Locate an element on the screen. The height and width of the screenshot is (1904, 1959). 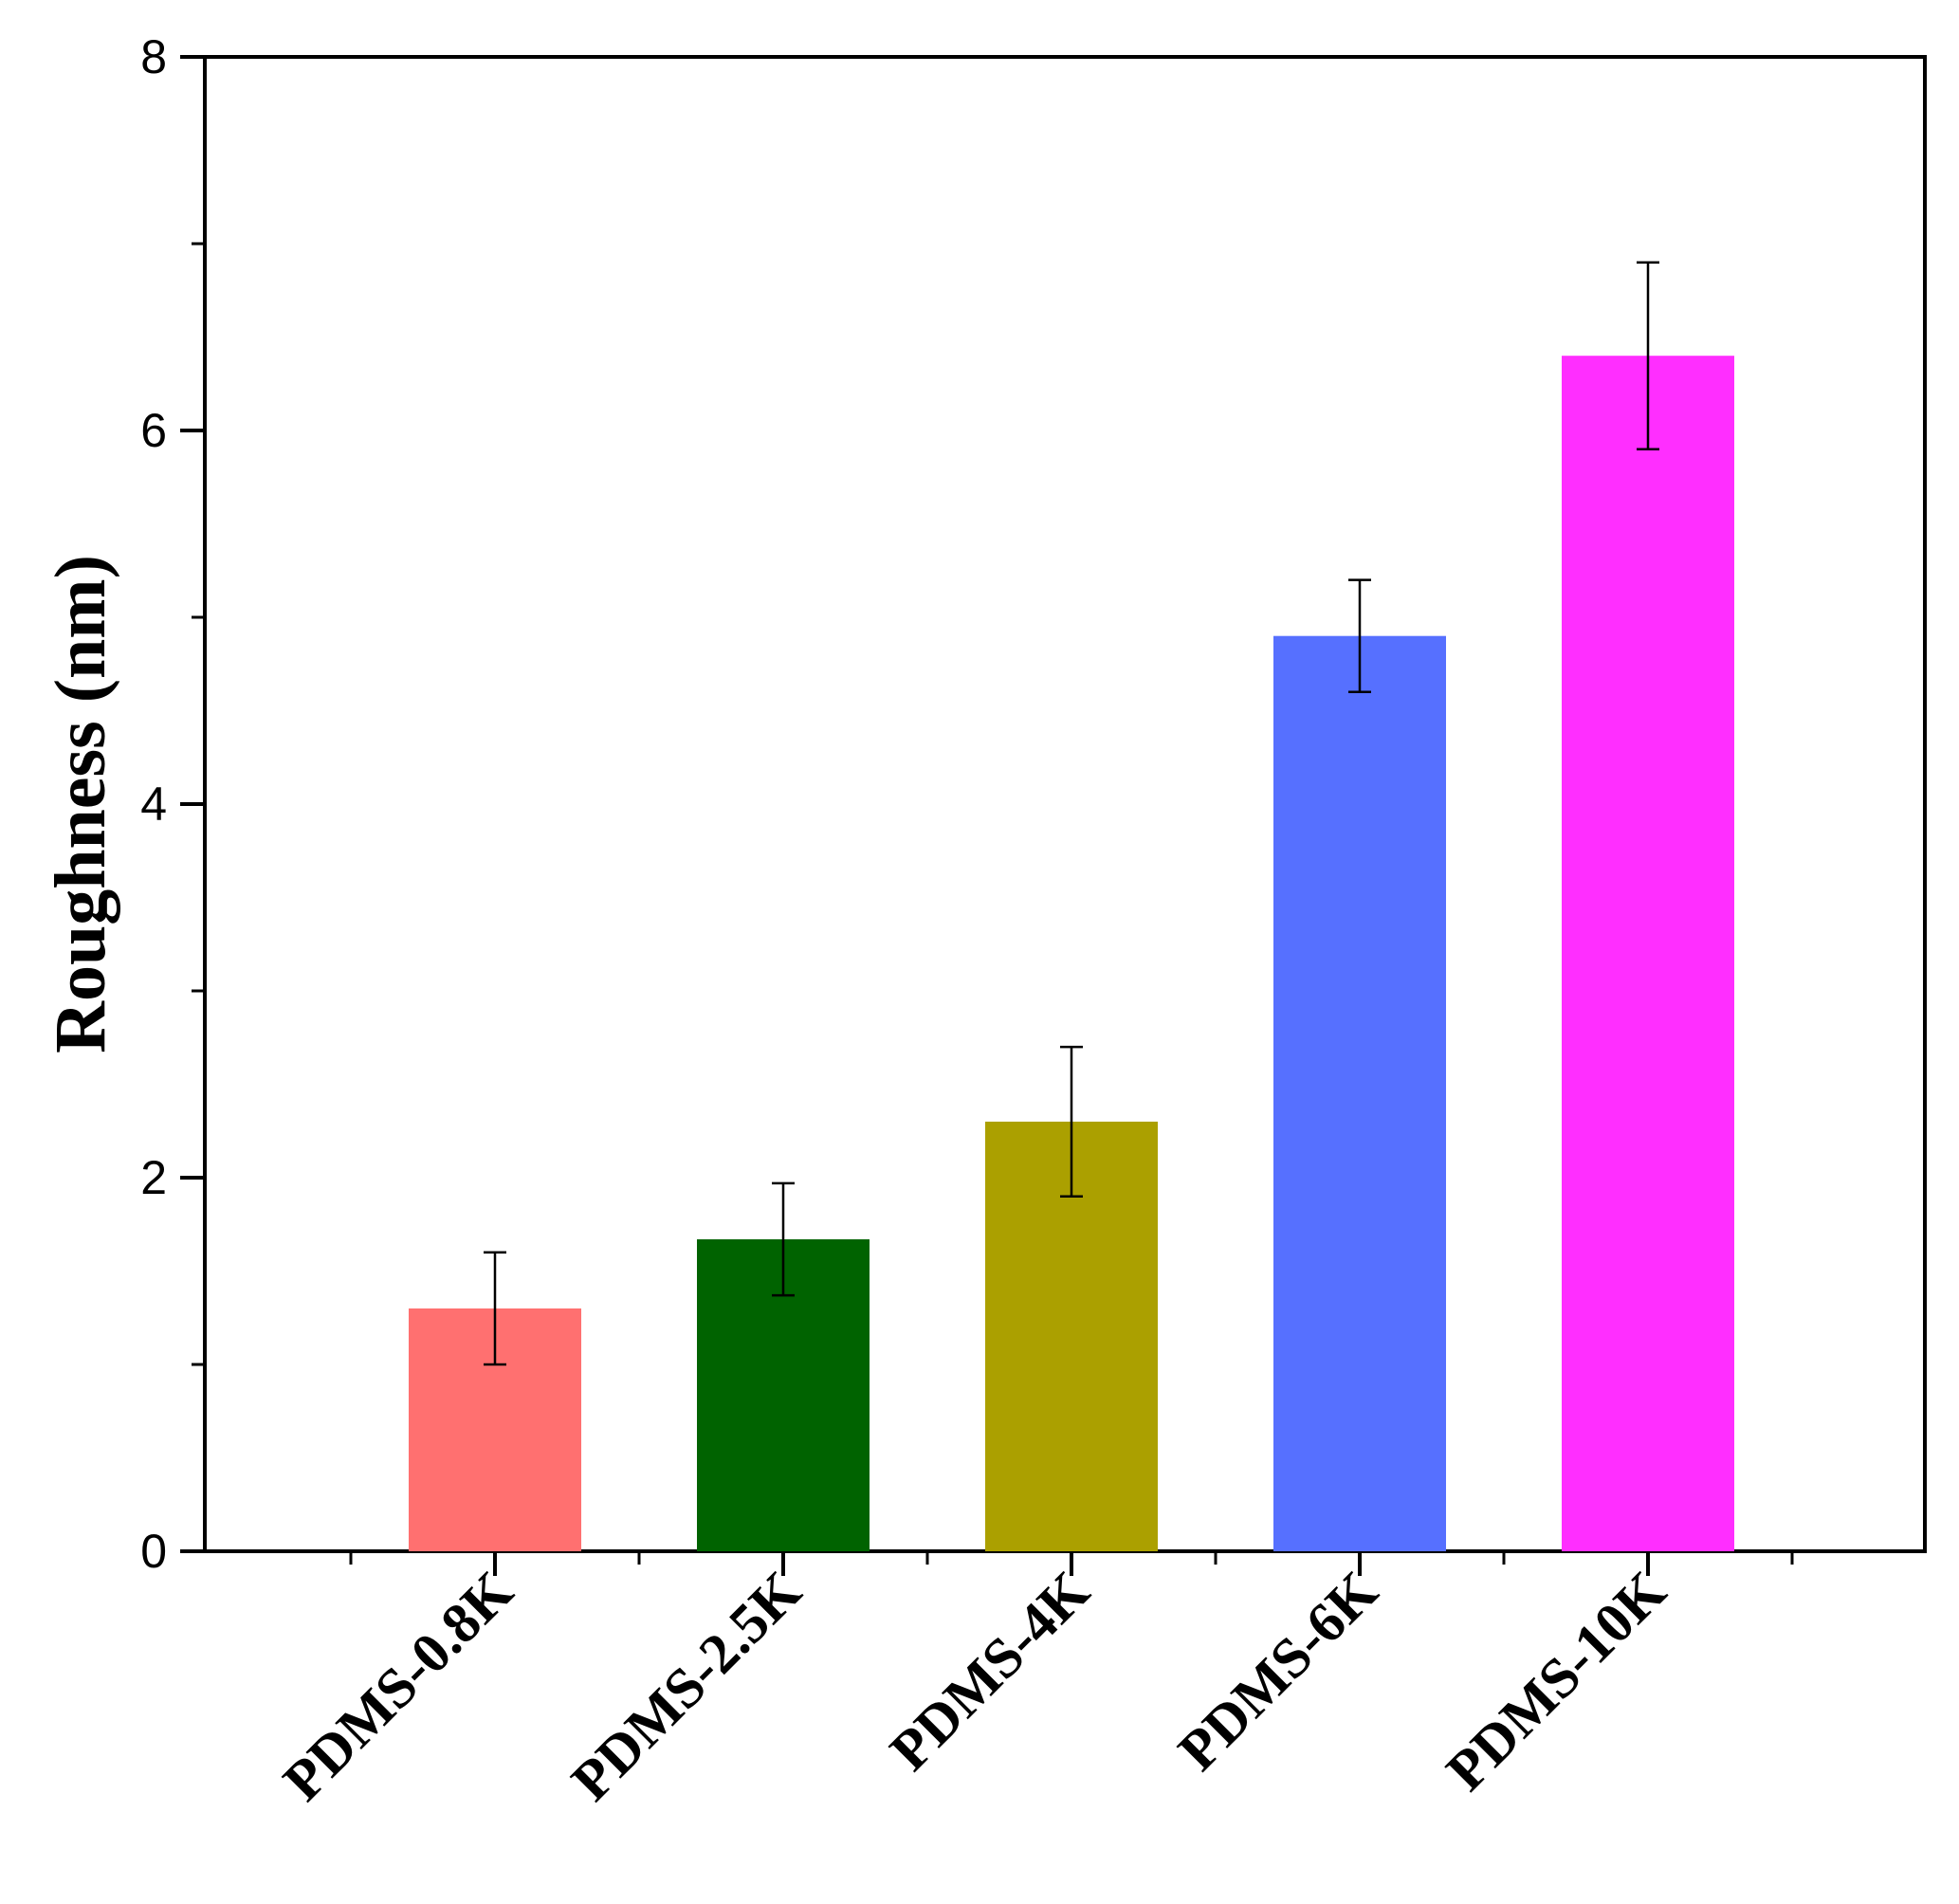
y-tick-label-6: 6 is located at coordinates (154, 430).